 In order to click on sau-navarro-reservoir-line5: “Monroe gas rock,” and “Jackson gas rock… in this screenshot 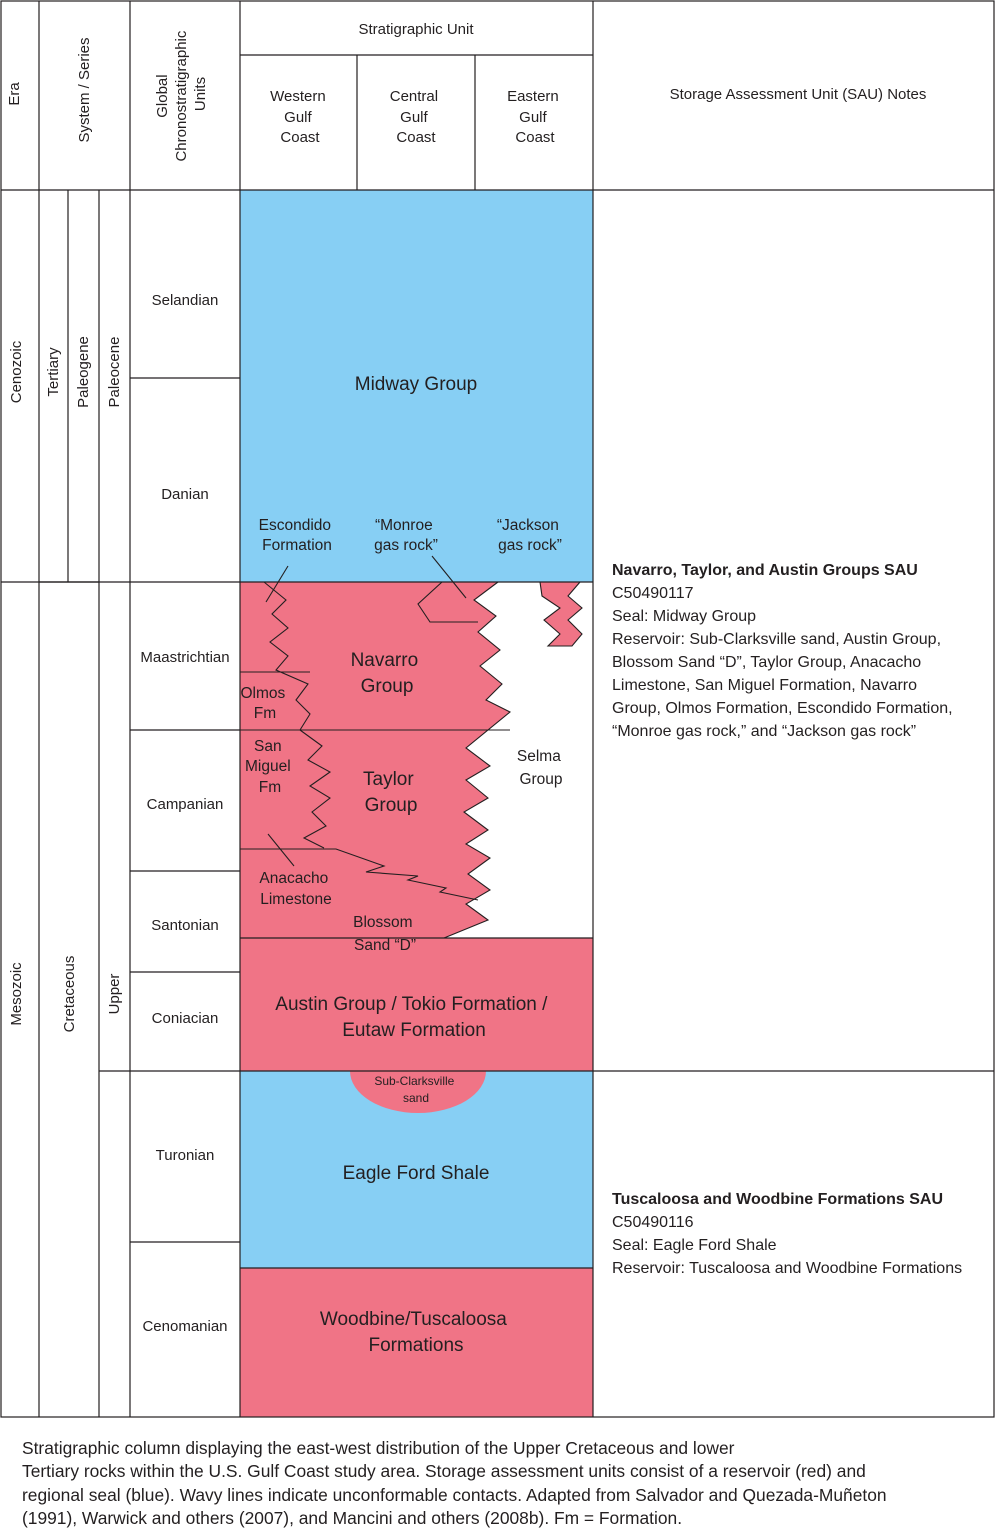, I will do `click(764, 731)`.